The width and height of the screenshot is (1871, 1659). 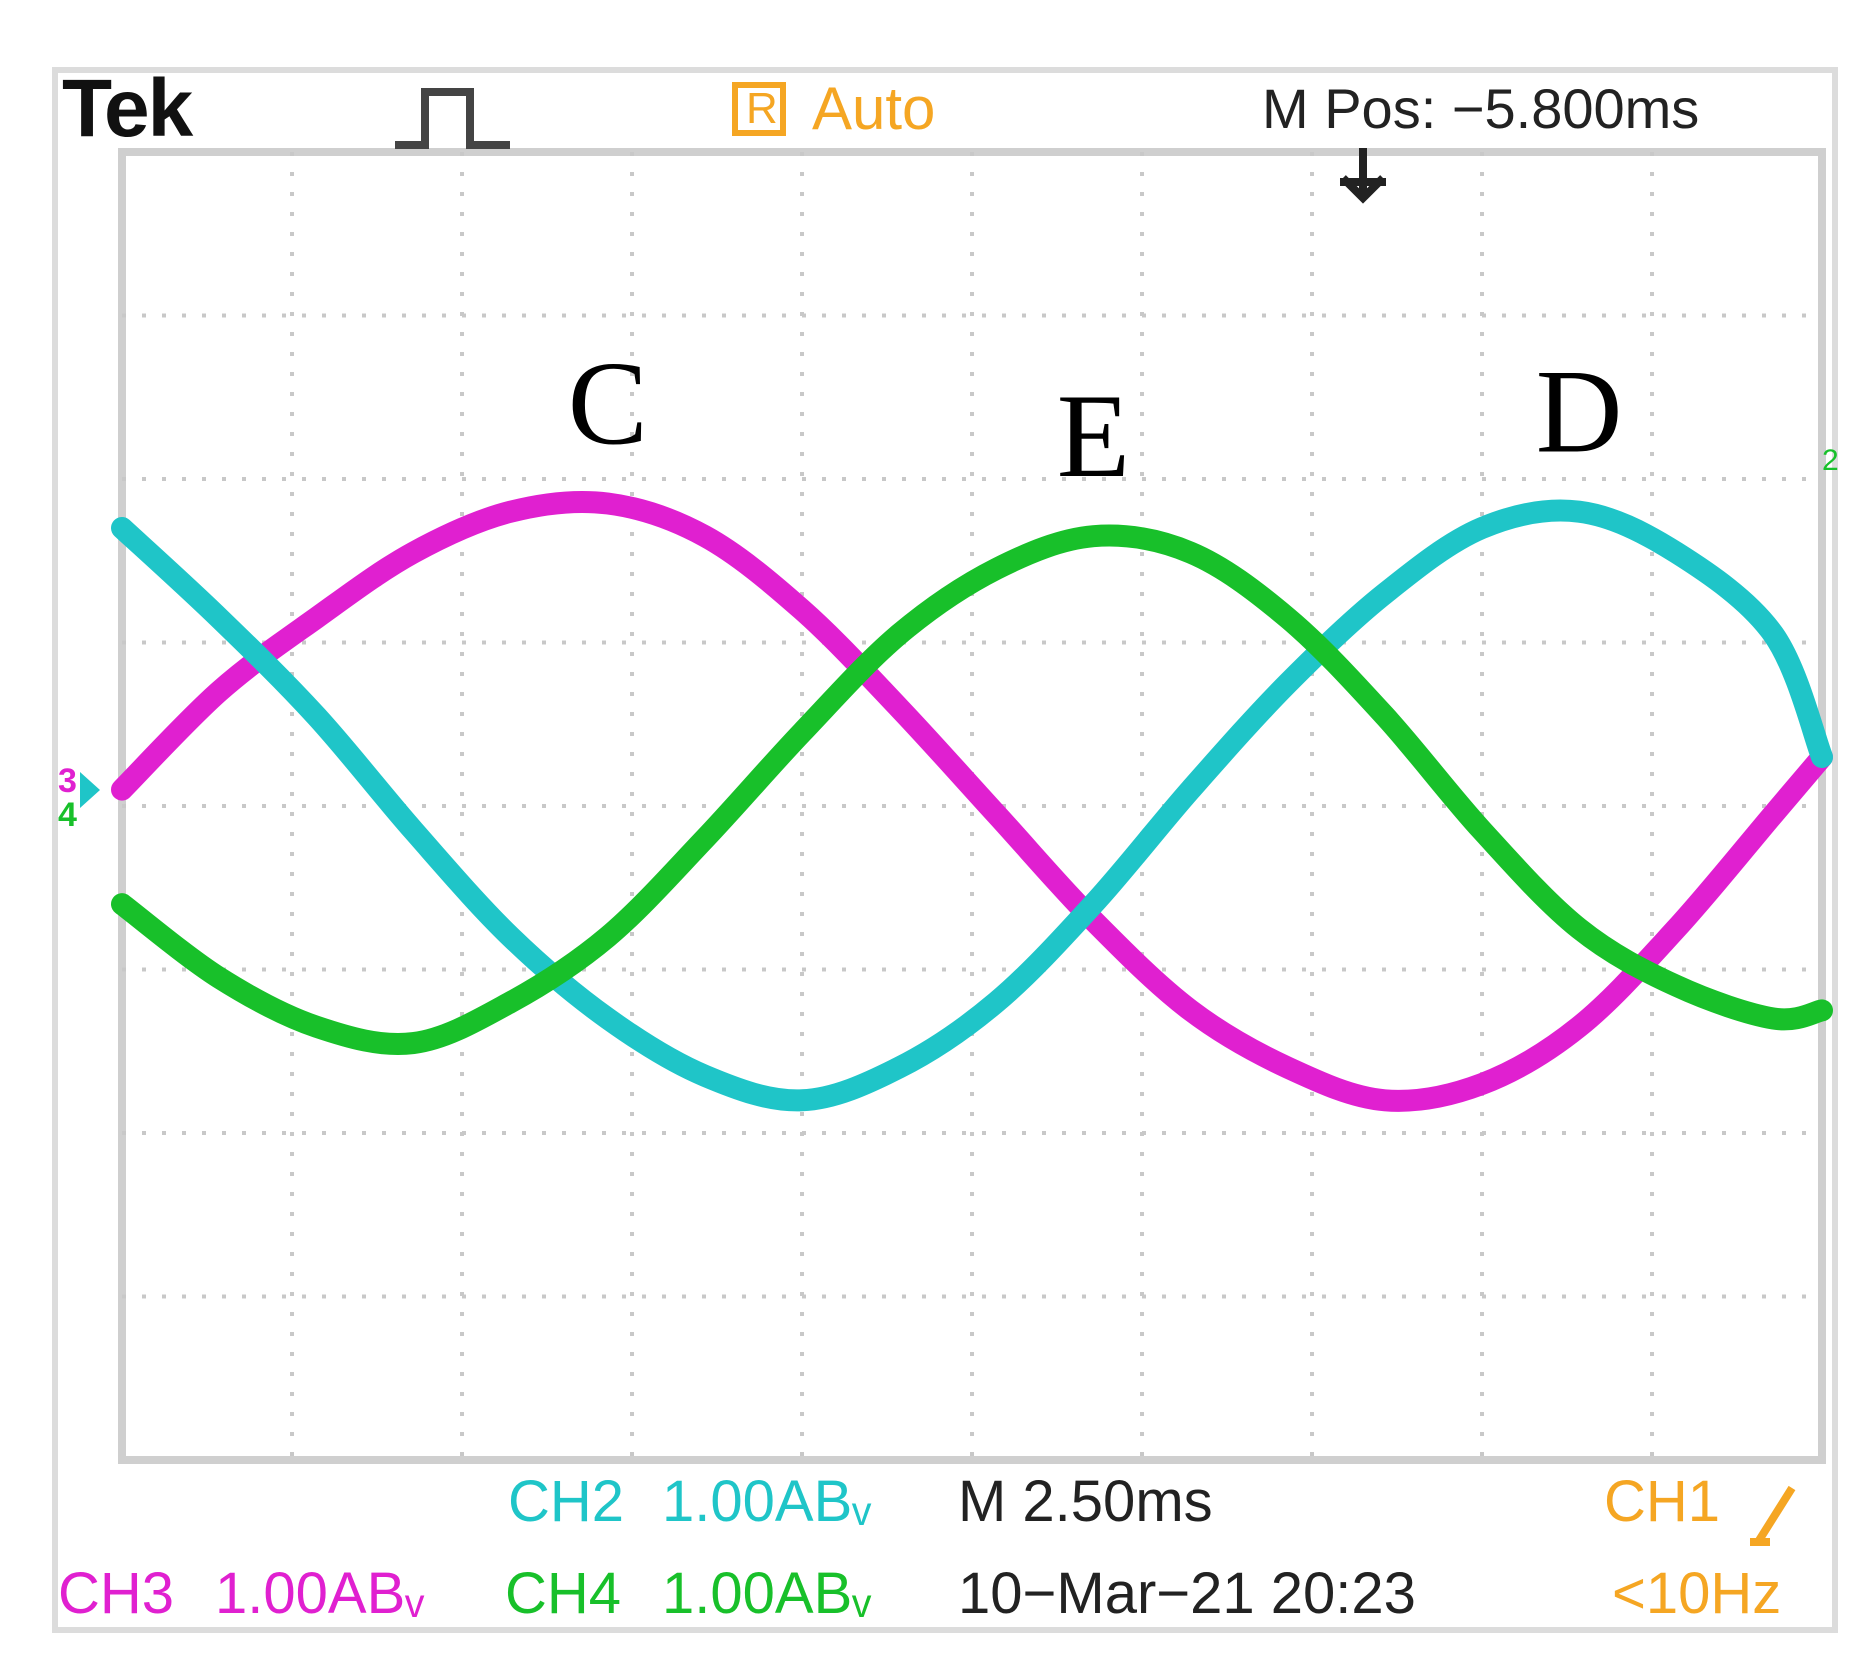 I want to click on trigger-frequency: <10Hz, so click(x=1697, y=1593).